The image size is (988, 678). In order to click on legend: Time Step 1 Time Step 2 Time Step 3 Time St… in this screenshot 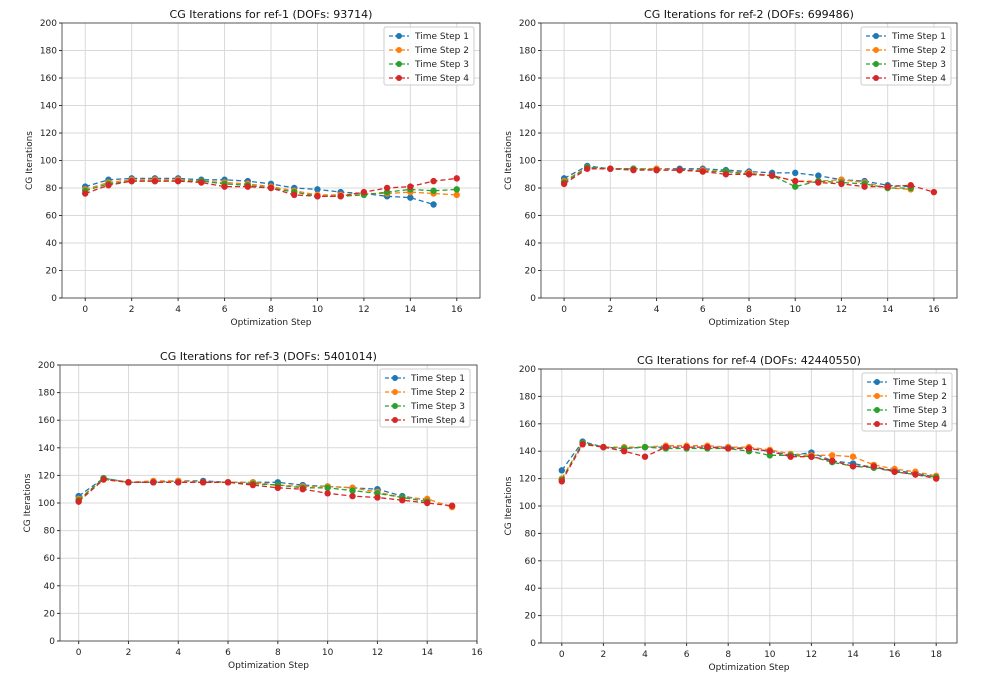, I will do `click(906, 56)`.